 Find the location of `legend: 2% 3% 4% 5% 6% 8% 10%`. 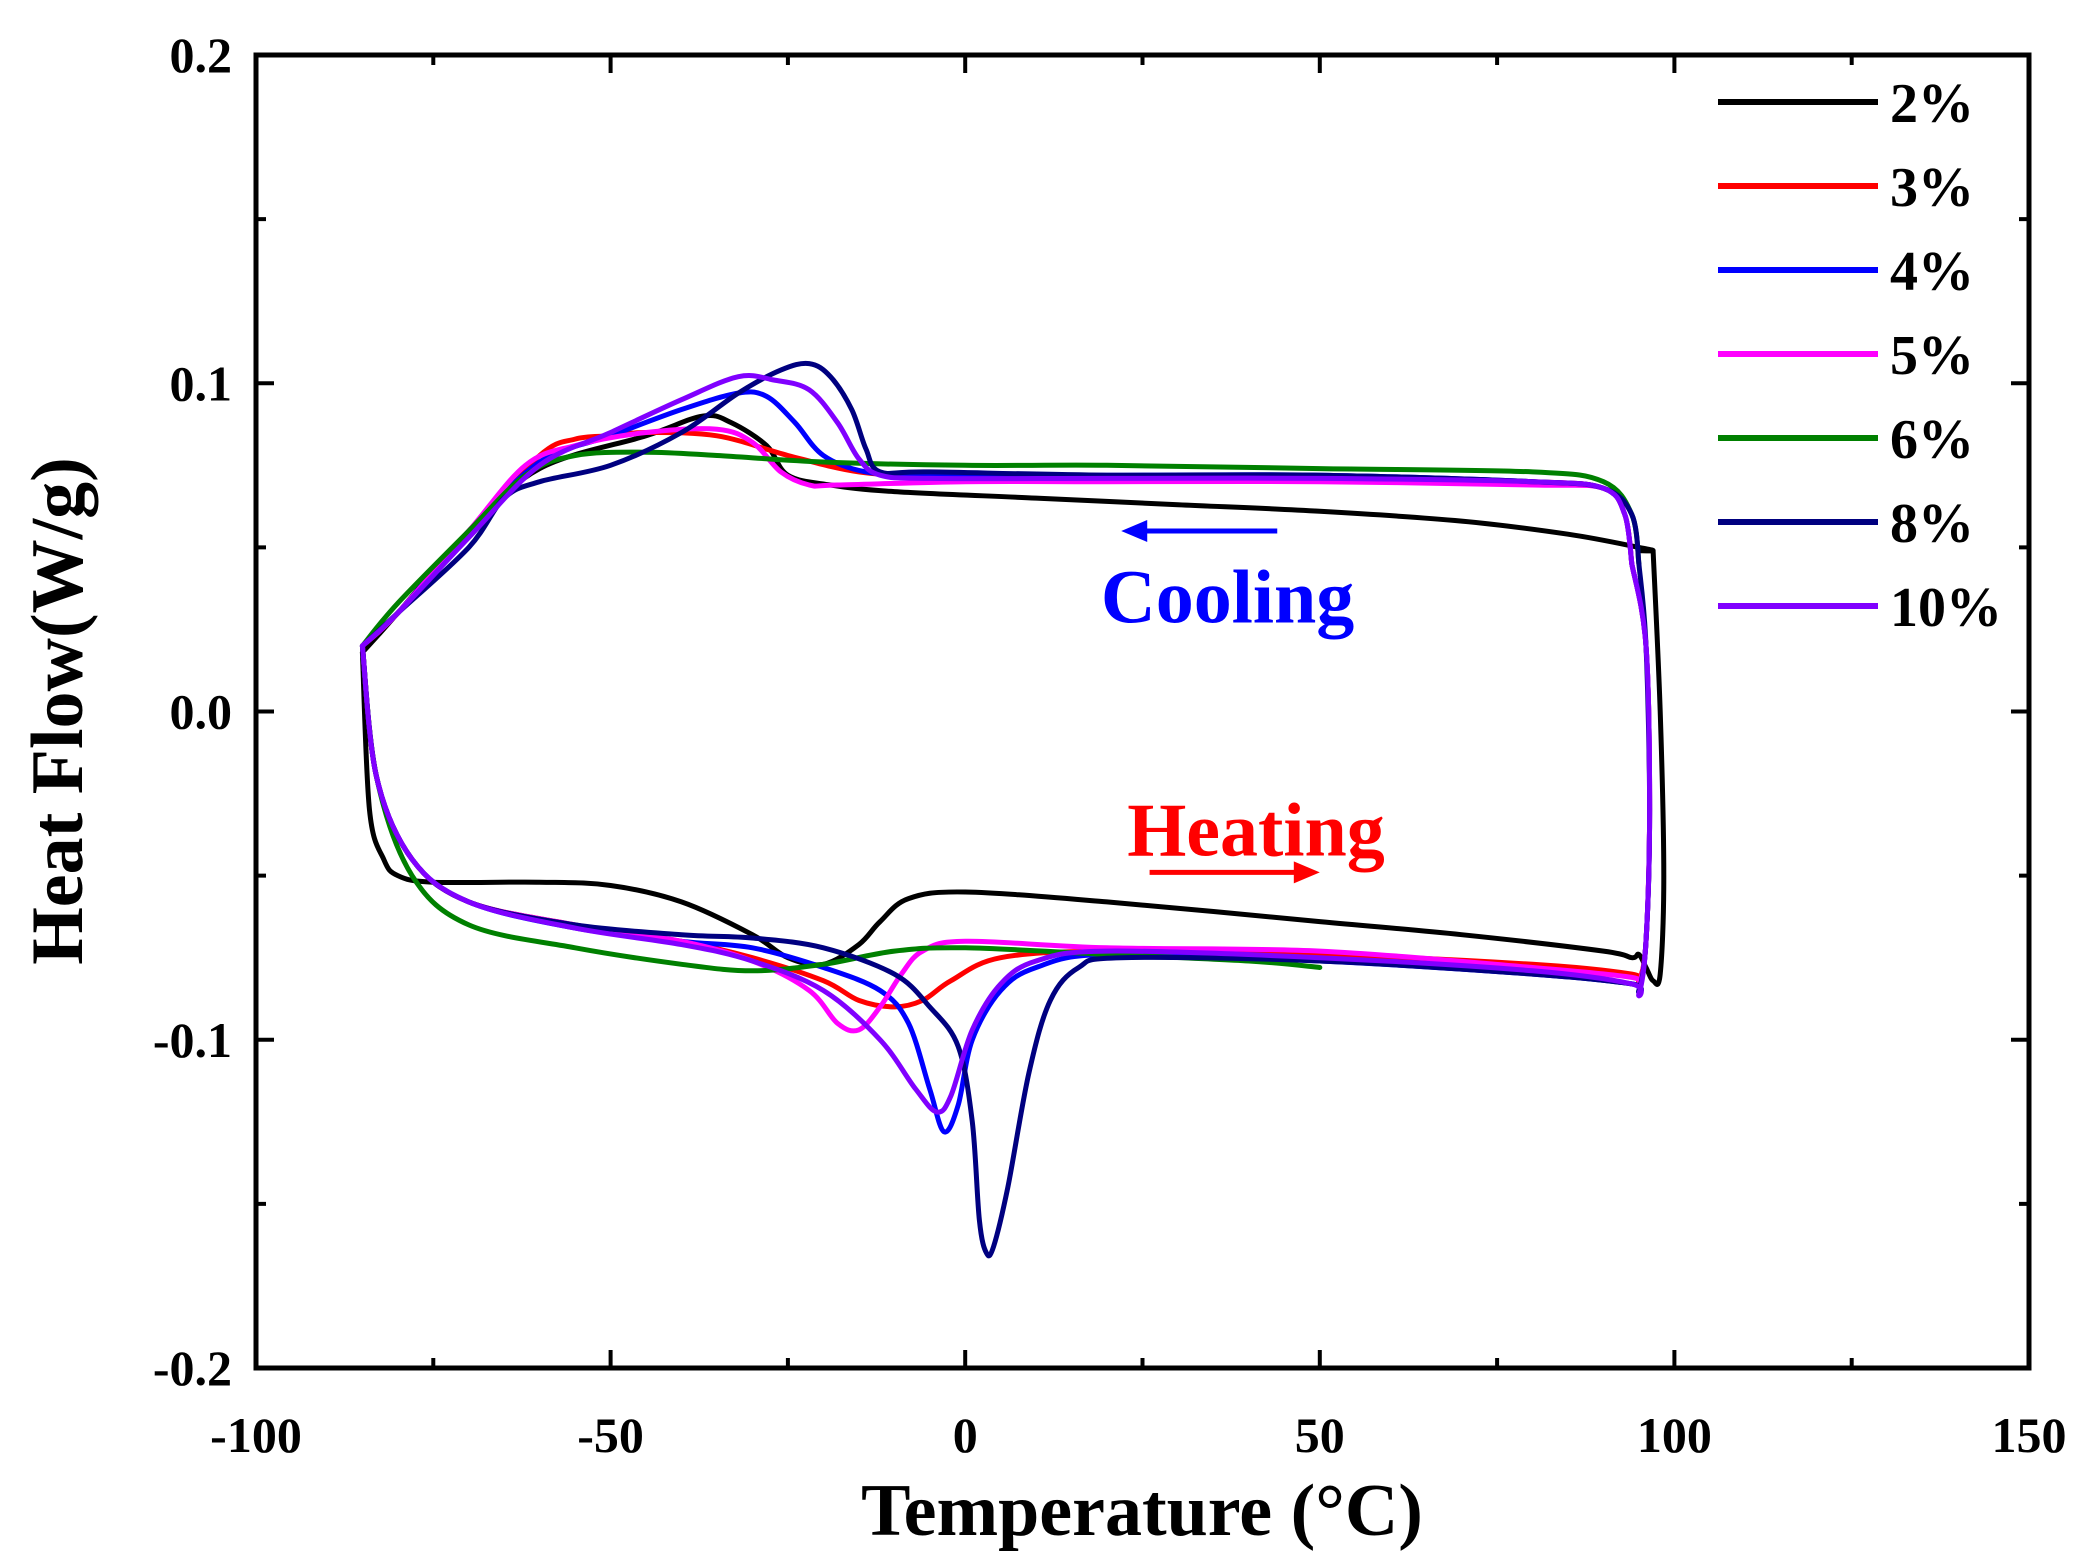

legend: 2% 3% 4% 5% 6% 8% 10% is located at coordinates (1860, 356).